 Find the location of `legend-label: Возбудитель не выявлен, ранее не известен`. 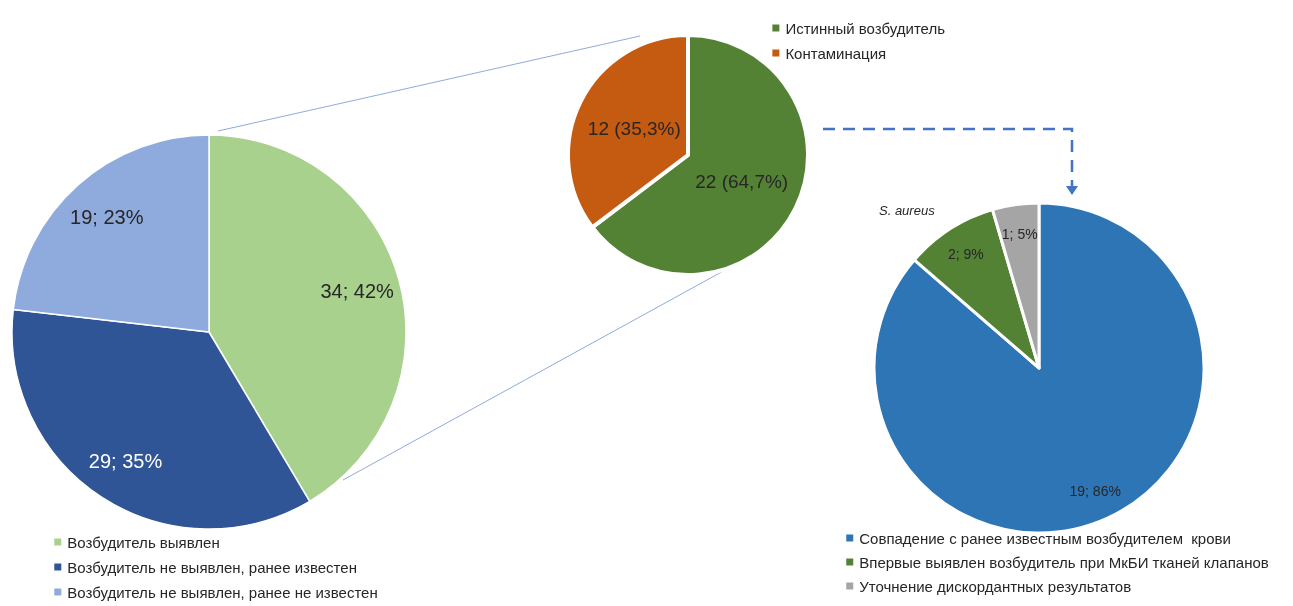

legend-label: Возбудитель не выявлен, ранее не известен is located at coordinates (222, 592).